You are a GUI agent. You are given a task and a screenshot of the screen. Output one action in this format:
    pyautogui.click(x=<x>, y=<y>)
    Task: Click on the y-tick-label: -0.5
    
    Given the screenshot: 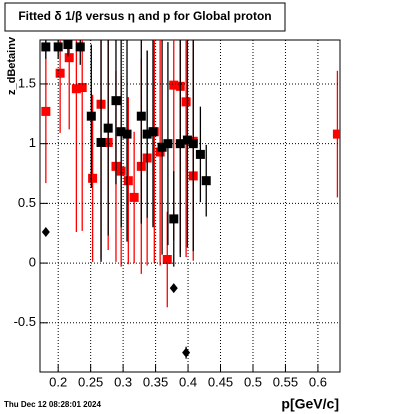 What is the action you would take?
    pyautogui.click(x=25, y=321)
    